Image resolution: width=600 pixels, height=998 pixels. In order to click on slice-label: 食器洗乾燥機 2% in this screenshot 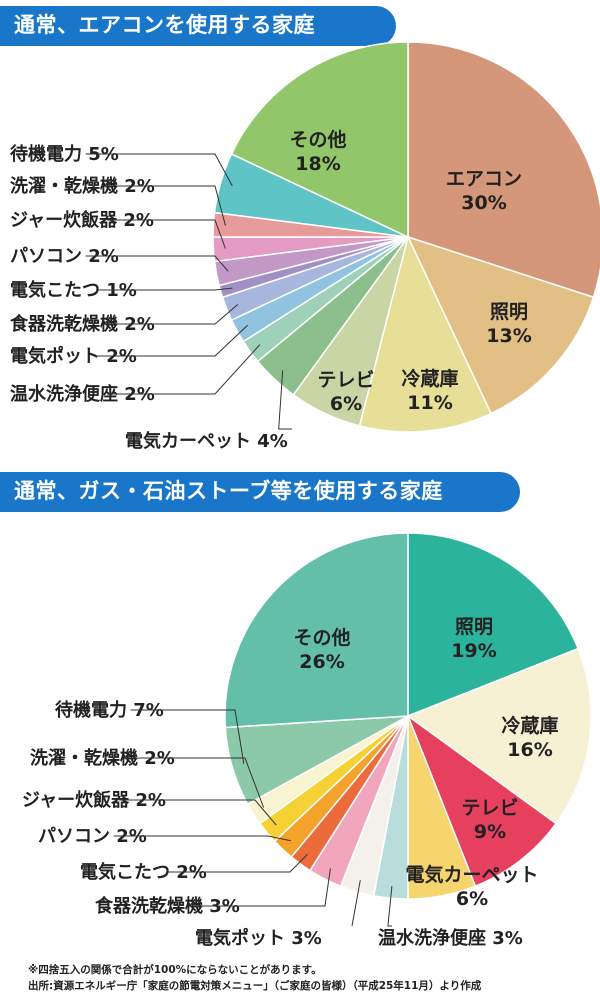, I will do `click(82, 324)`.